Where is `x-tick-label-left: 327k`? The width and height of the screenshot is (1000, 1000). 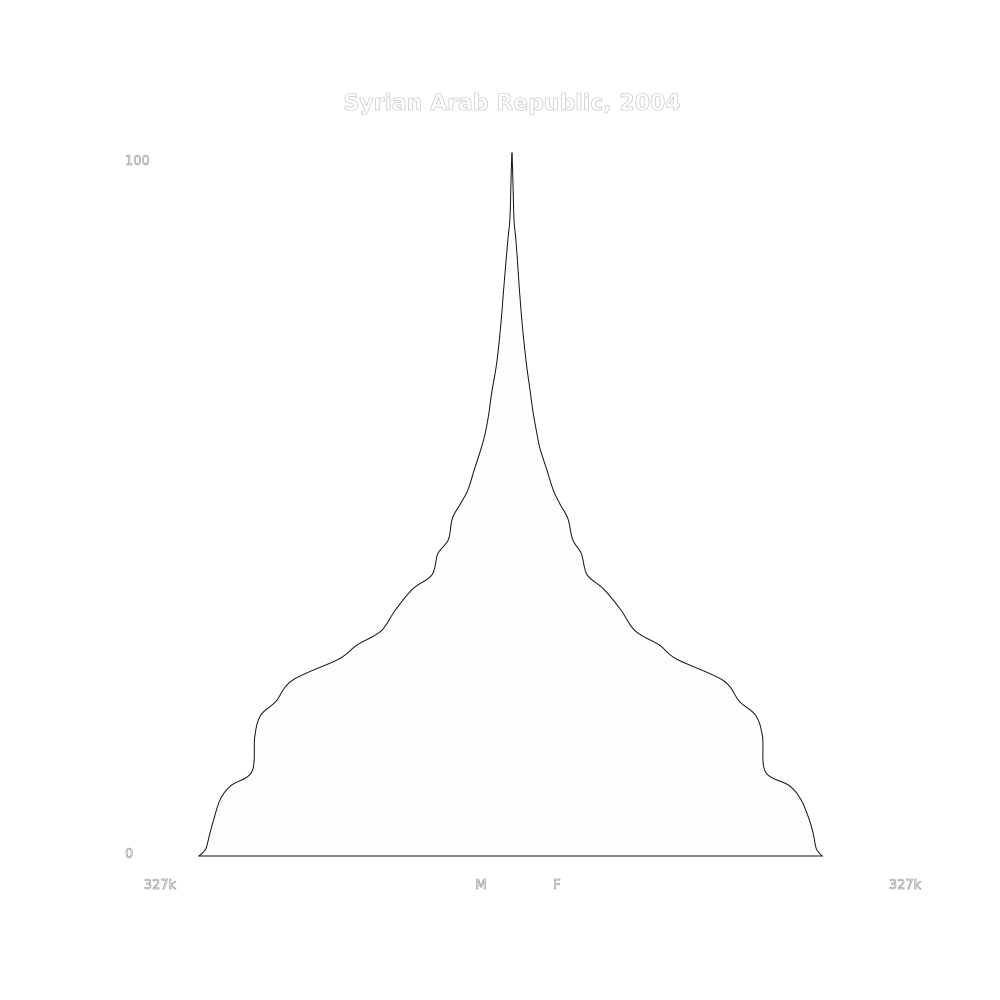
x-tick-label-left: 327k is located at coordinates (160, 885).